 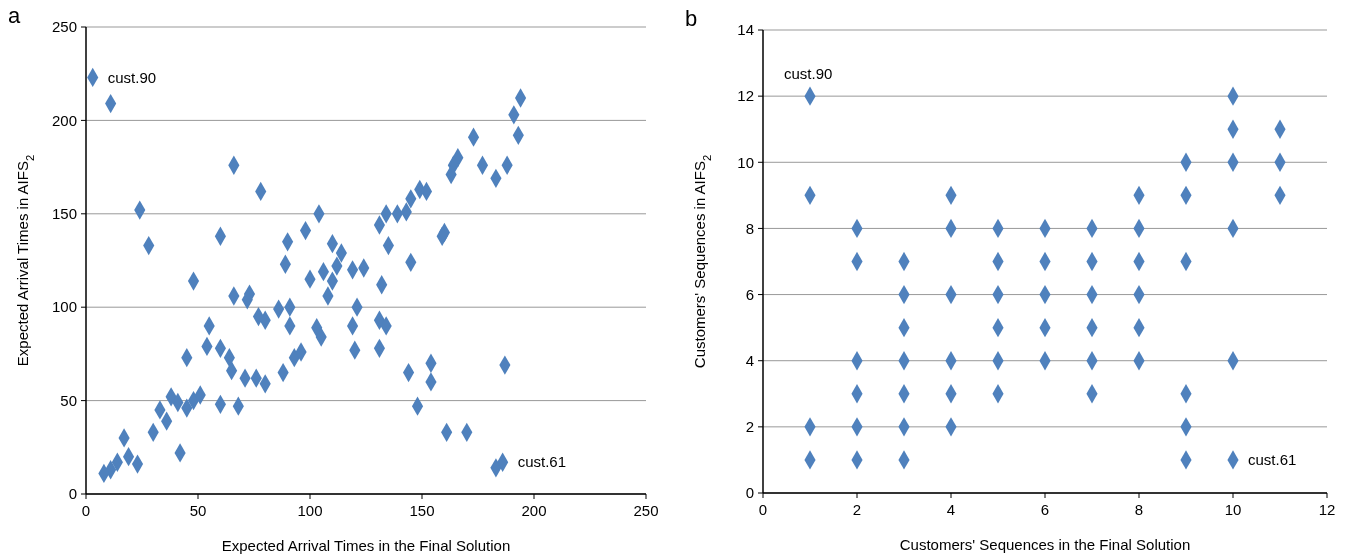 I want to click on x-tick-label: 2, so click(x=857, y=509).